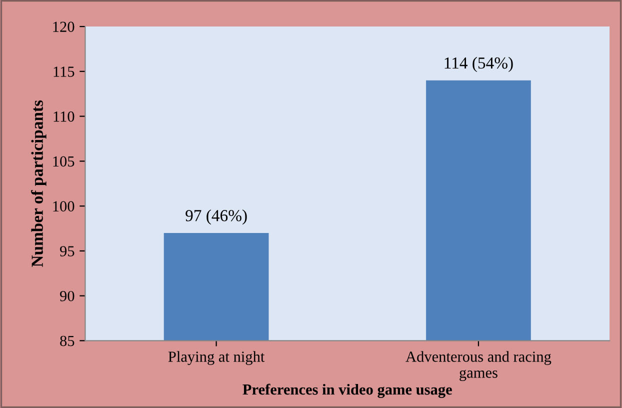  Describe the element at coordinates (216, 358) in the screenshot. I see `x-tick-label: Playing at night` at that location.